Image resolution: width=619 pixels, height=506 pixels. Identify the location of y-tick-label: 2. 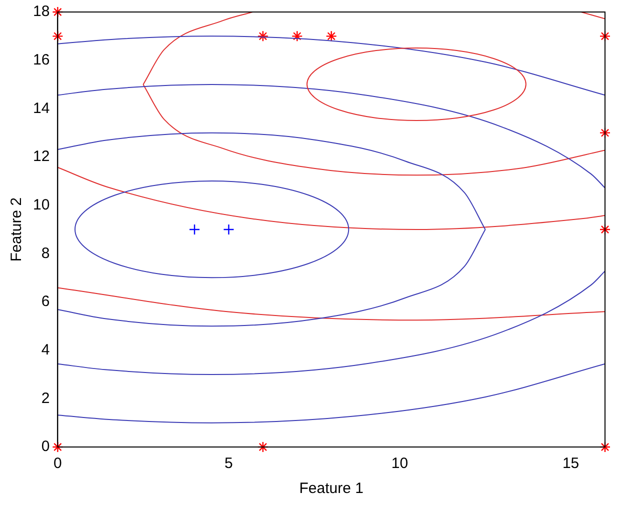
(45, 398).